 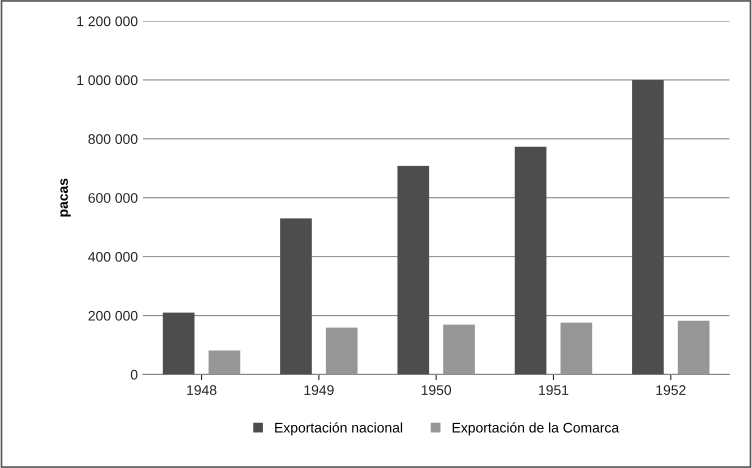 I want to click on y-tick-label: 1 200 000, so click(x=107, y=21).